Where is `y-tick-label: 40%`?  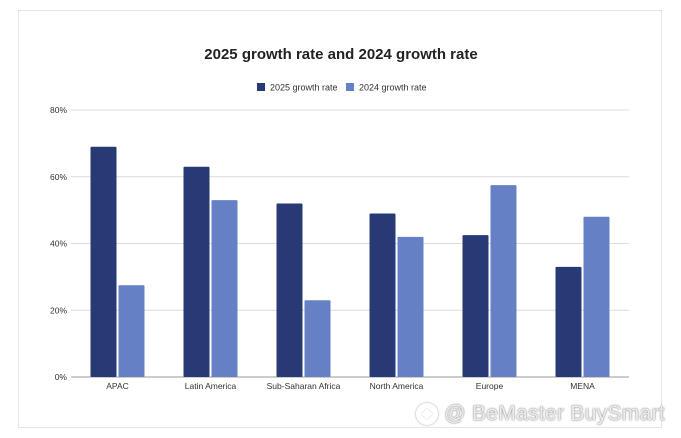
y-tick-label: 40% is located at coordinates (58, 244).